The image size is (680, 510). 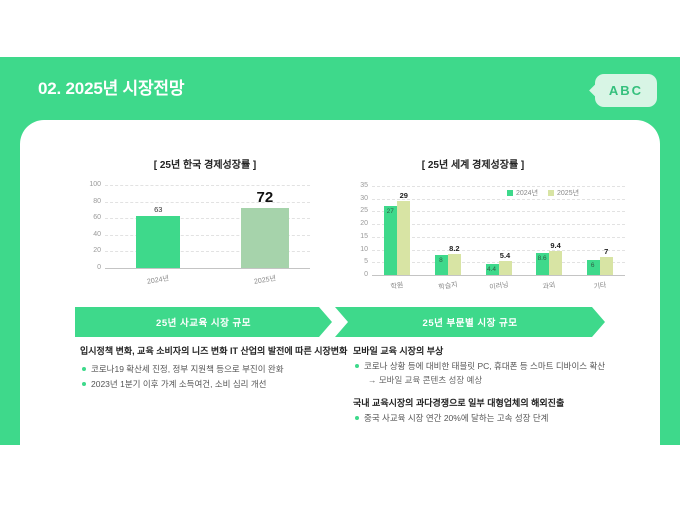 I want to click on banner-label: 25년 사교육 시장 규모, so click(x=203, y=323).